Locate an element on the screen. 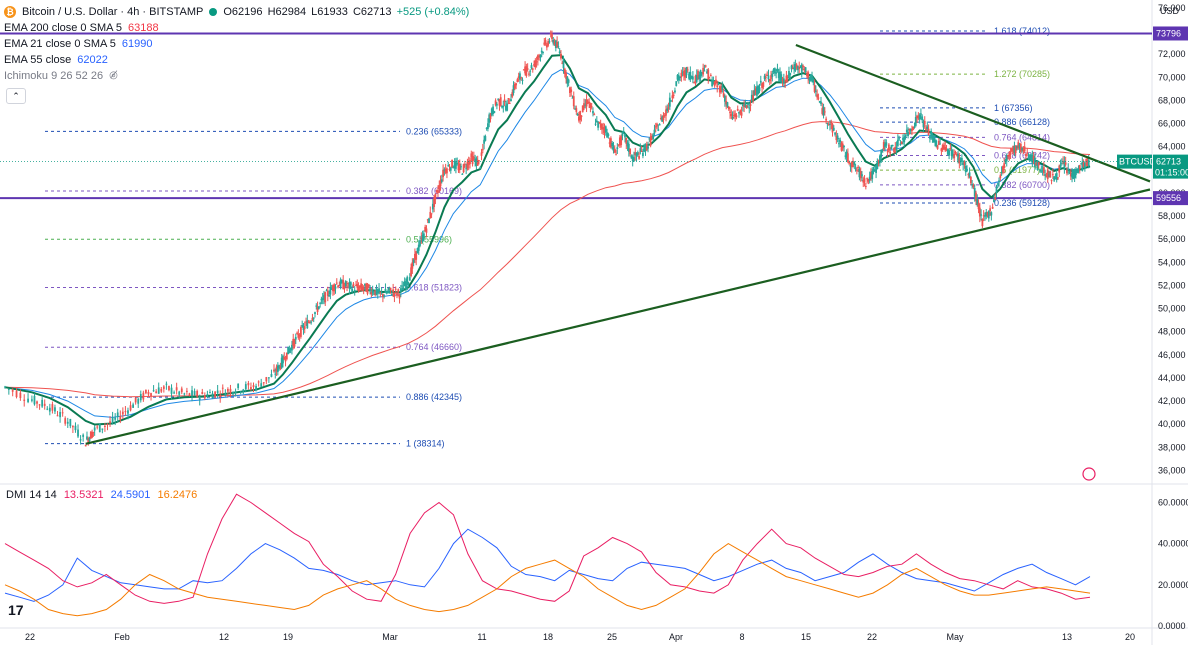  time-tick-label: 13 is located at coordinates (1067, 637).